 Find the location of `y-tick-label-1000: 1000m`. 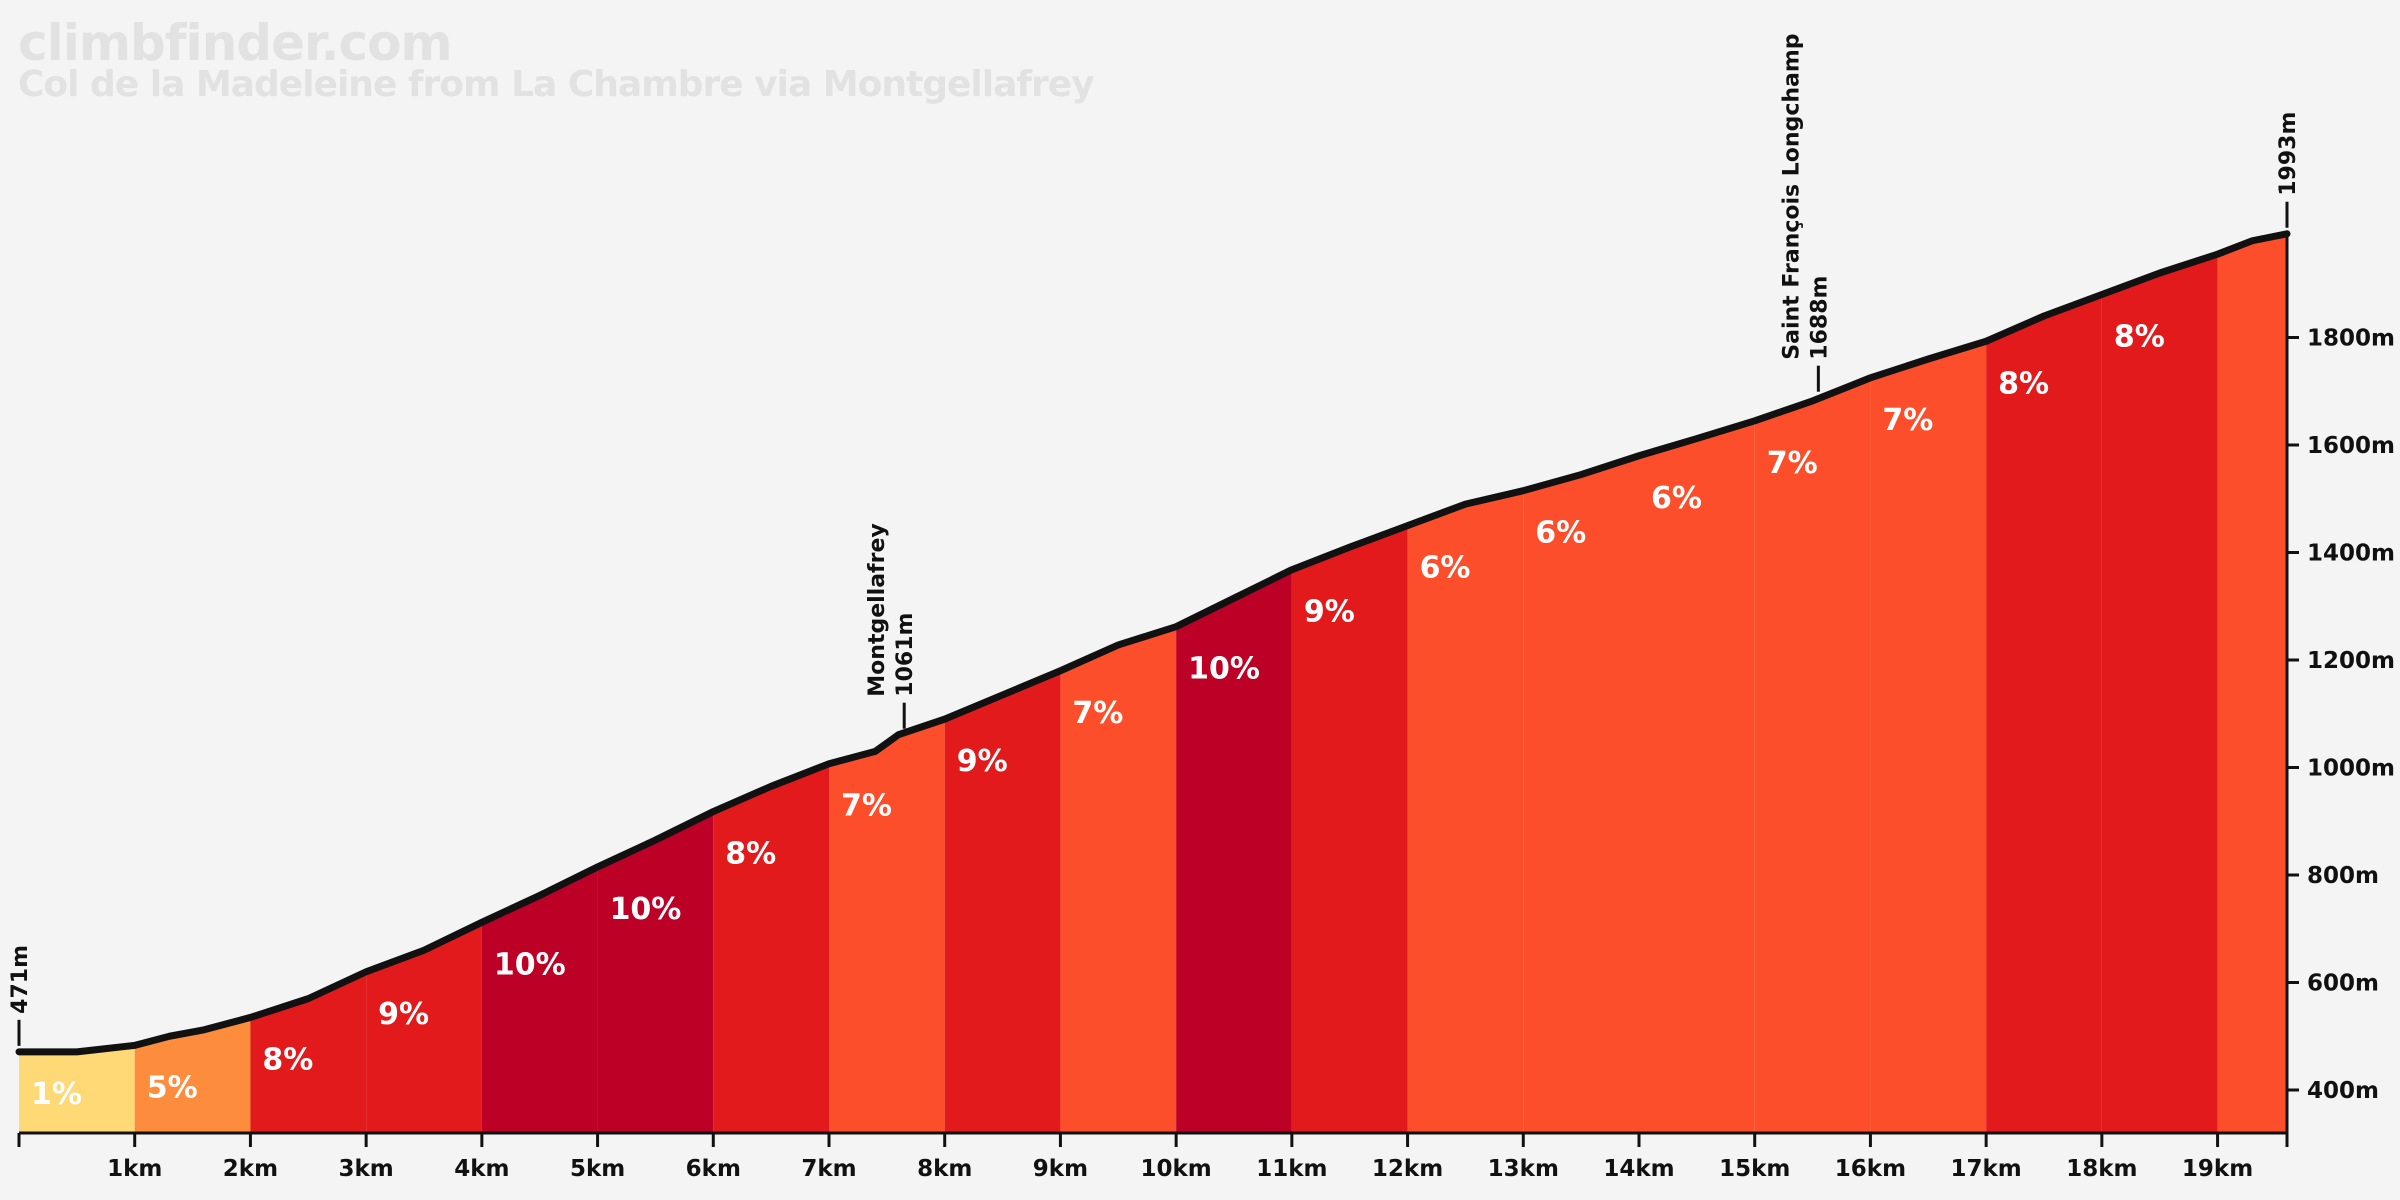

y-tick-label-1000: 1000m is located at coordinates (2351, 769).